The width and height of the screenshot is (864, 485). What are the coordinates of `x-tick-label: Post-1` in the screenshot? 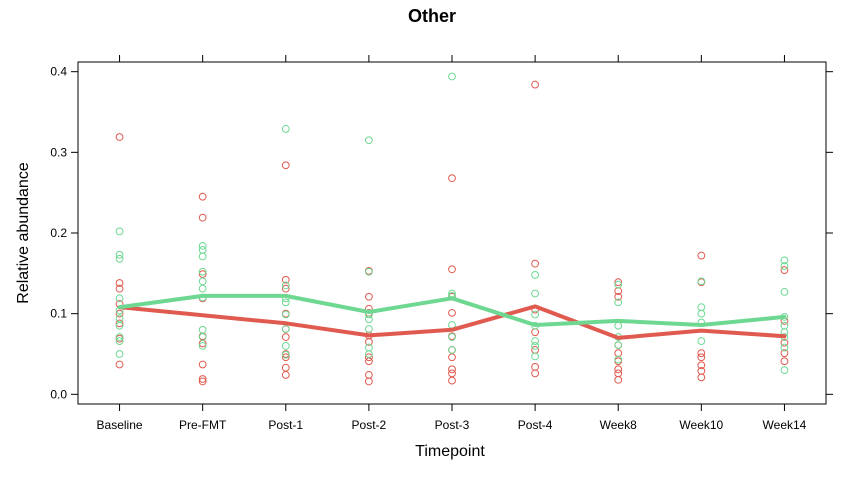 It's located at (285, 425).